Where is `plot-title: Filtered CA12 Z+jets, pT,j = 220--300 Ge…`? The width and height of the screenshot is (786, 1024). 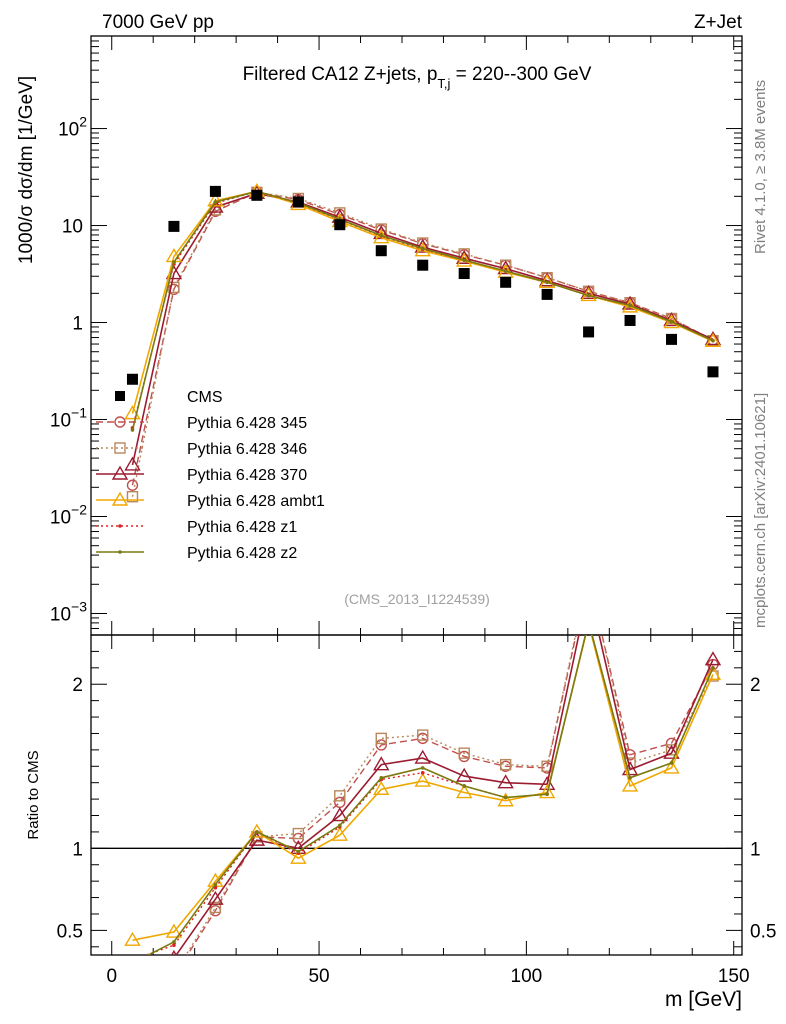
plot-title: Filtered CA12 Z+jets, pT,j = 220--300 Ge… is located at coordinates (417, 77).